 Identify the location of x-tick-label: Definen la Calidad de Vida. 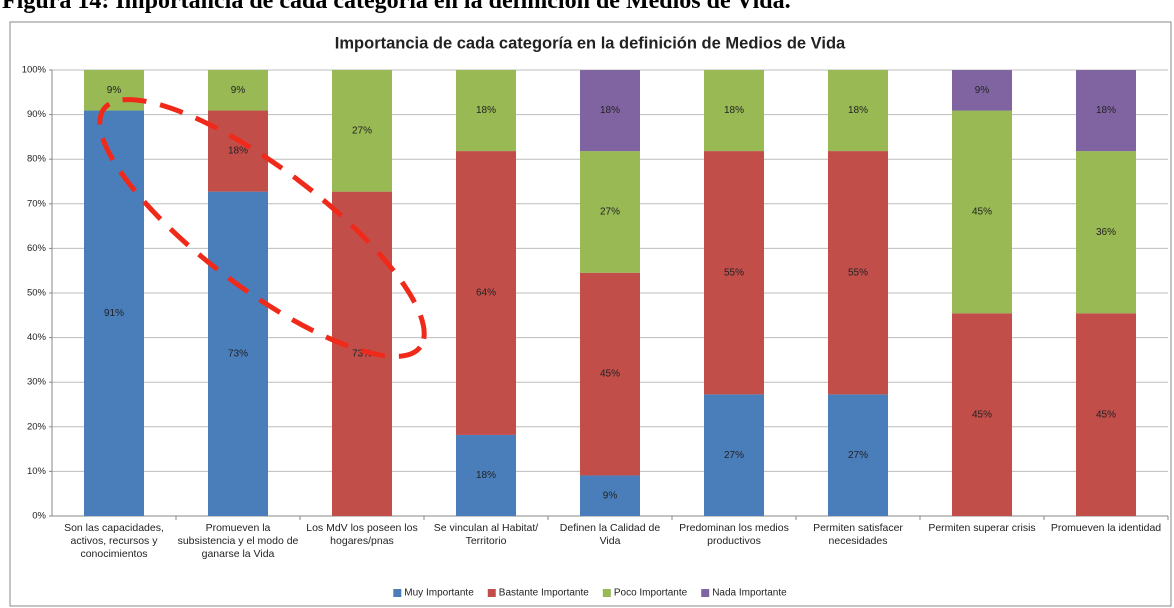
(610, 534).